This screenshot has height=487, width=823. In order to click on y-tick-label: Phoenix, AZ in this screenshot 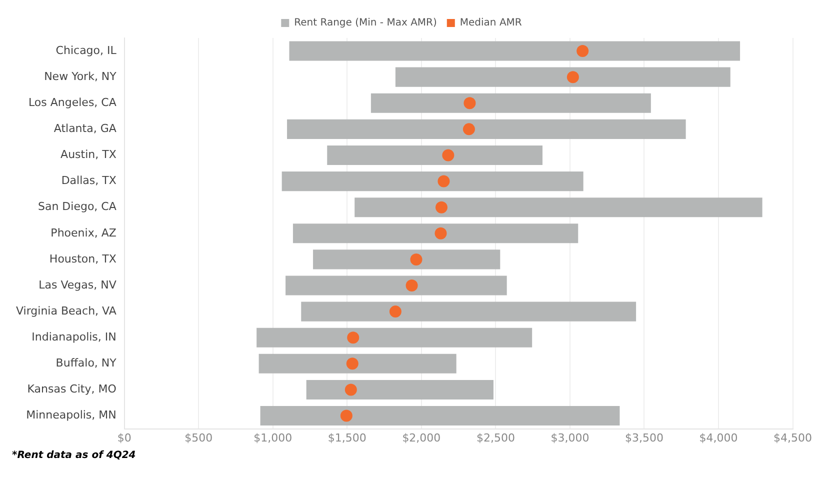, I will do `click(83, 233)`.